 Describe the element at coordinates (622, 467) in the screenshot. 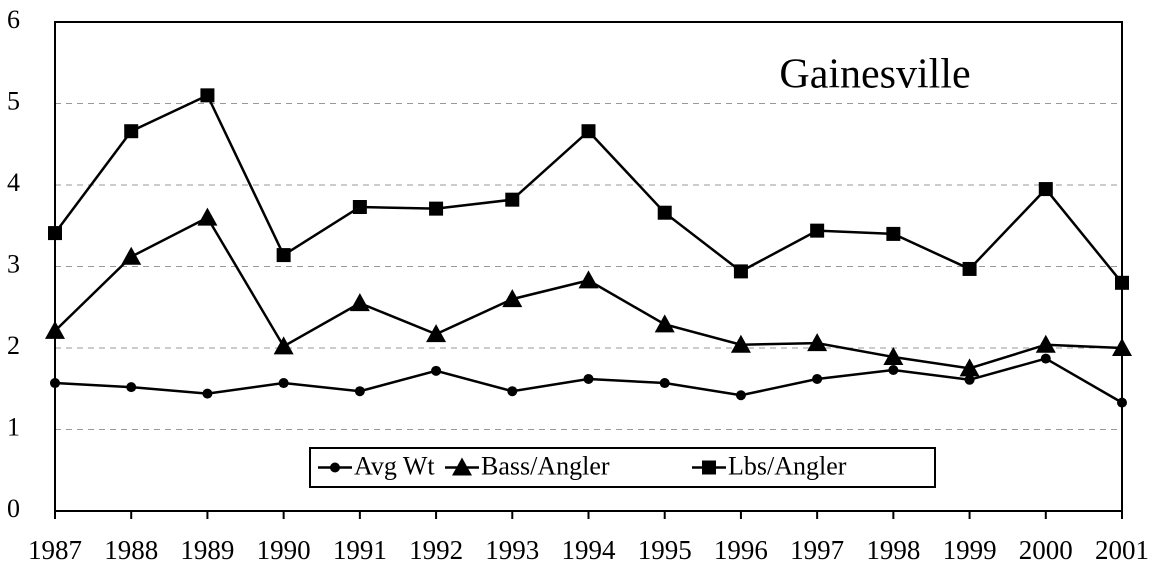

I see `legend-box` at that location.